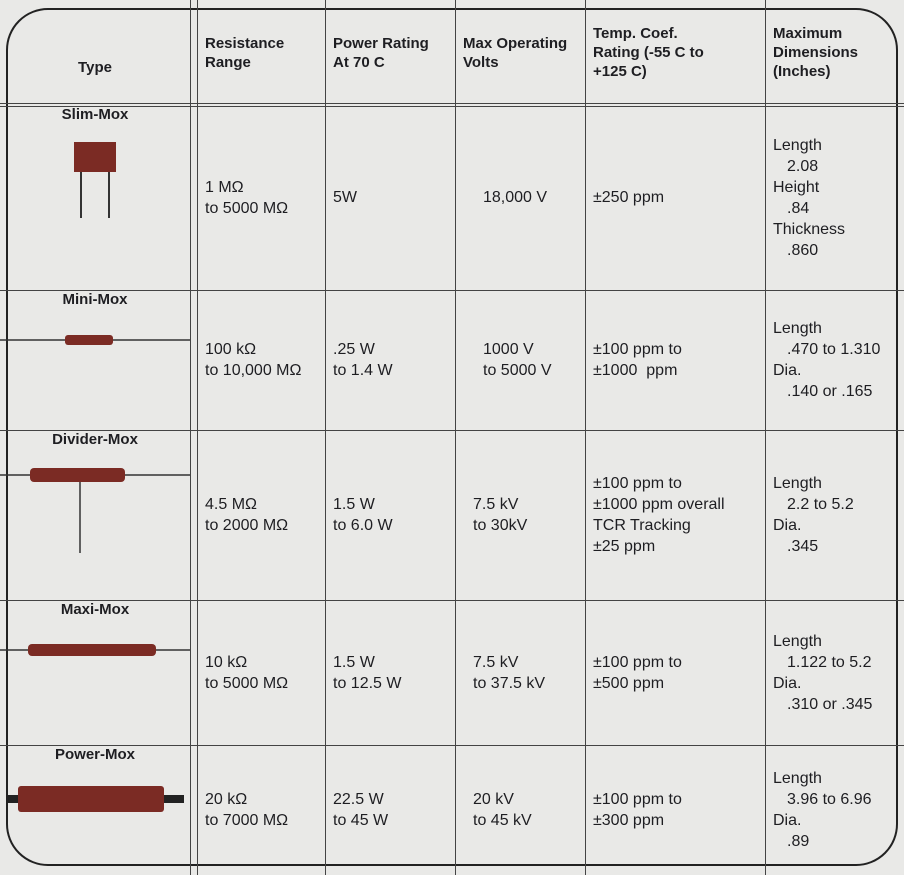  What do you see at coordinates (226, 662) in the screenshot?
I see `cell-text: 10 kΩ` at bounding box center [226, 662].